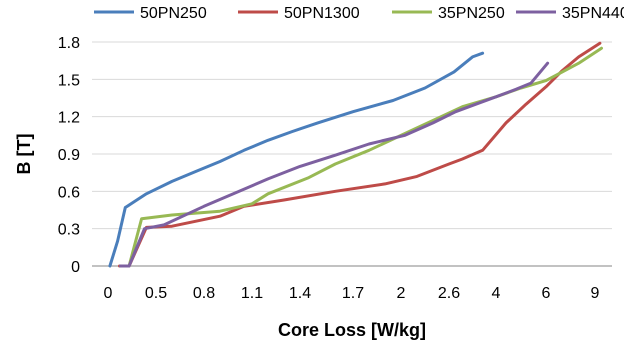  I want to click on x-tick-label: 0, so click(108, 293).